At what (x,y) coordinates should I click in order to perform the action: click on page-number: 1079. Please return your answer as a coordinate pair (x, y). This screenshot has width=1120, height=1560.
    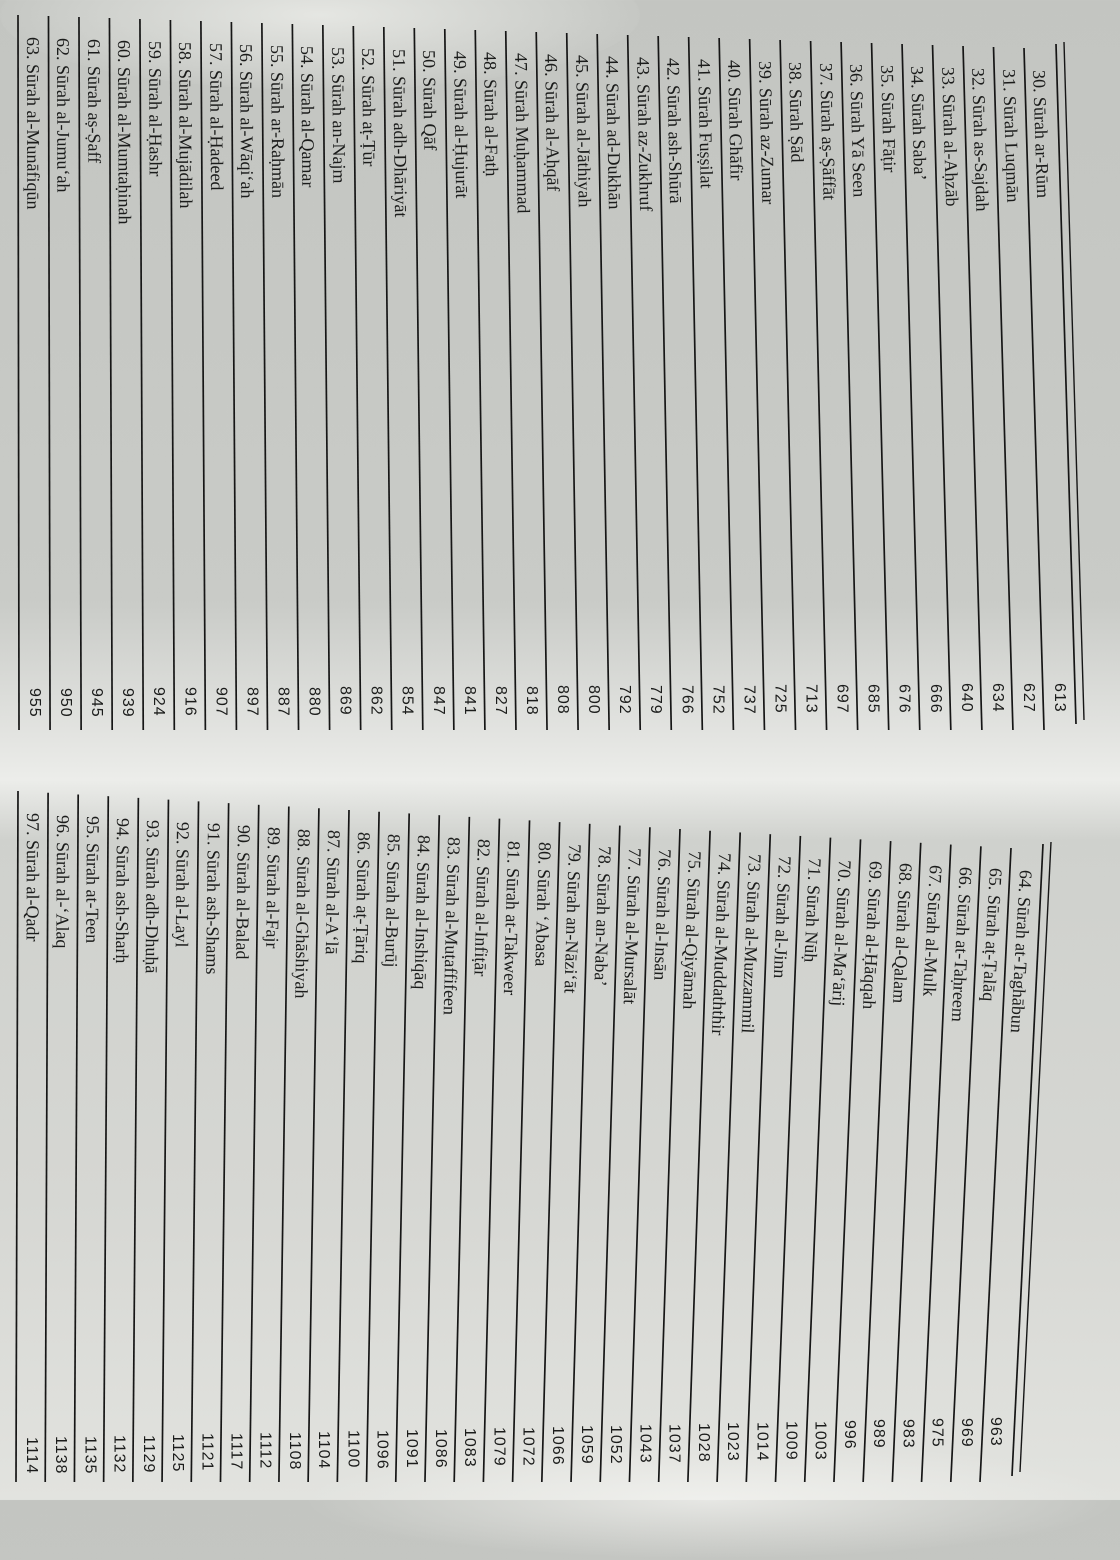
    Looking at the image, I should click on (499, 1447).